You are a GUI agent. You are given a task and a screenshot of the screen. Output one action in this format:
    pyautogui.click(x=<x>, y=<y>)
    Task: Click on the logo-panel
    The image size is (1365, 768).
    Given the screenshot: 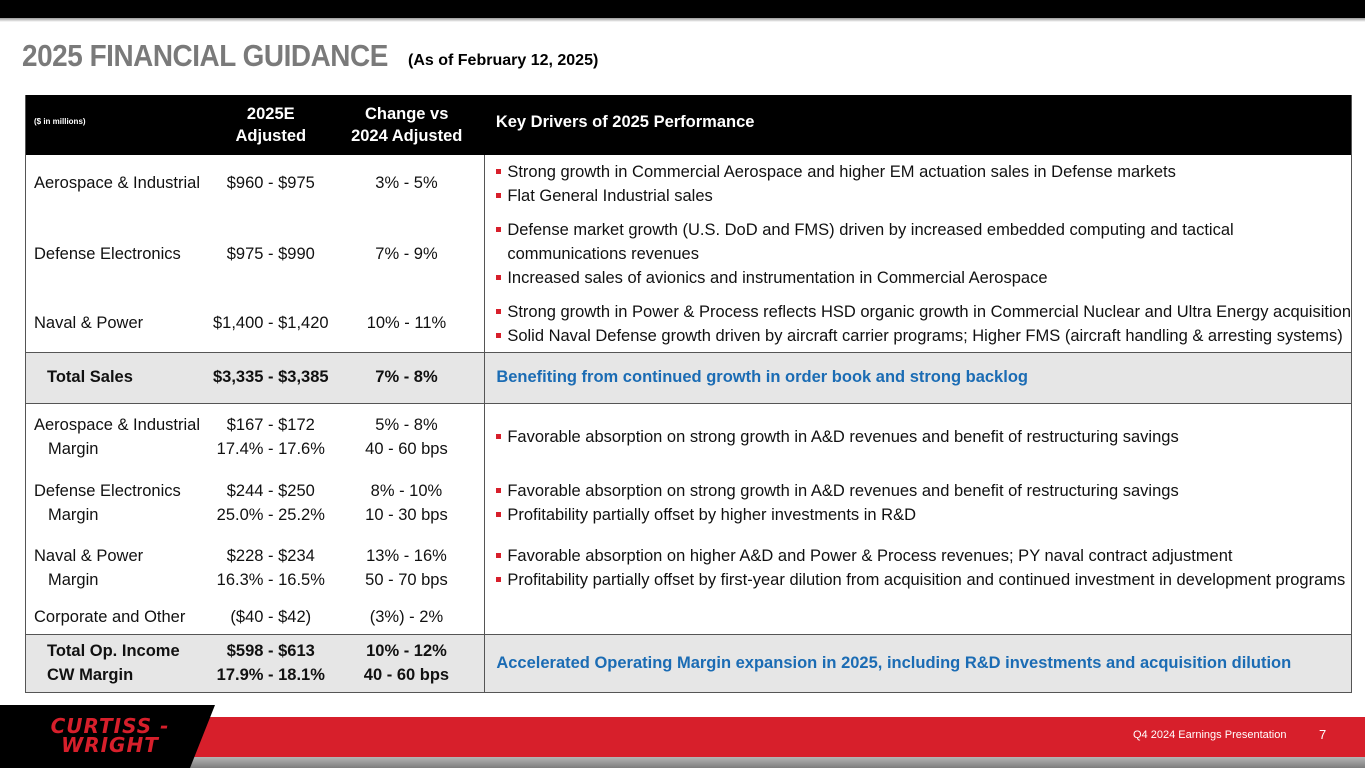 What is the action you would take?
    pyautogui.click(x=107, y=736)
    